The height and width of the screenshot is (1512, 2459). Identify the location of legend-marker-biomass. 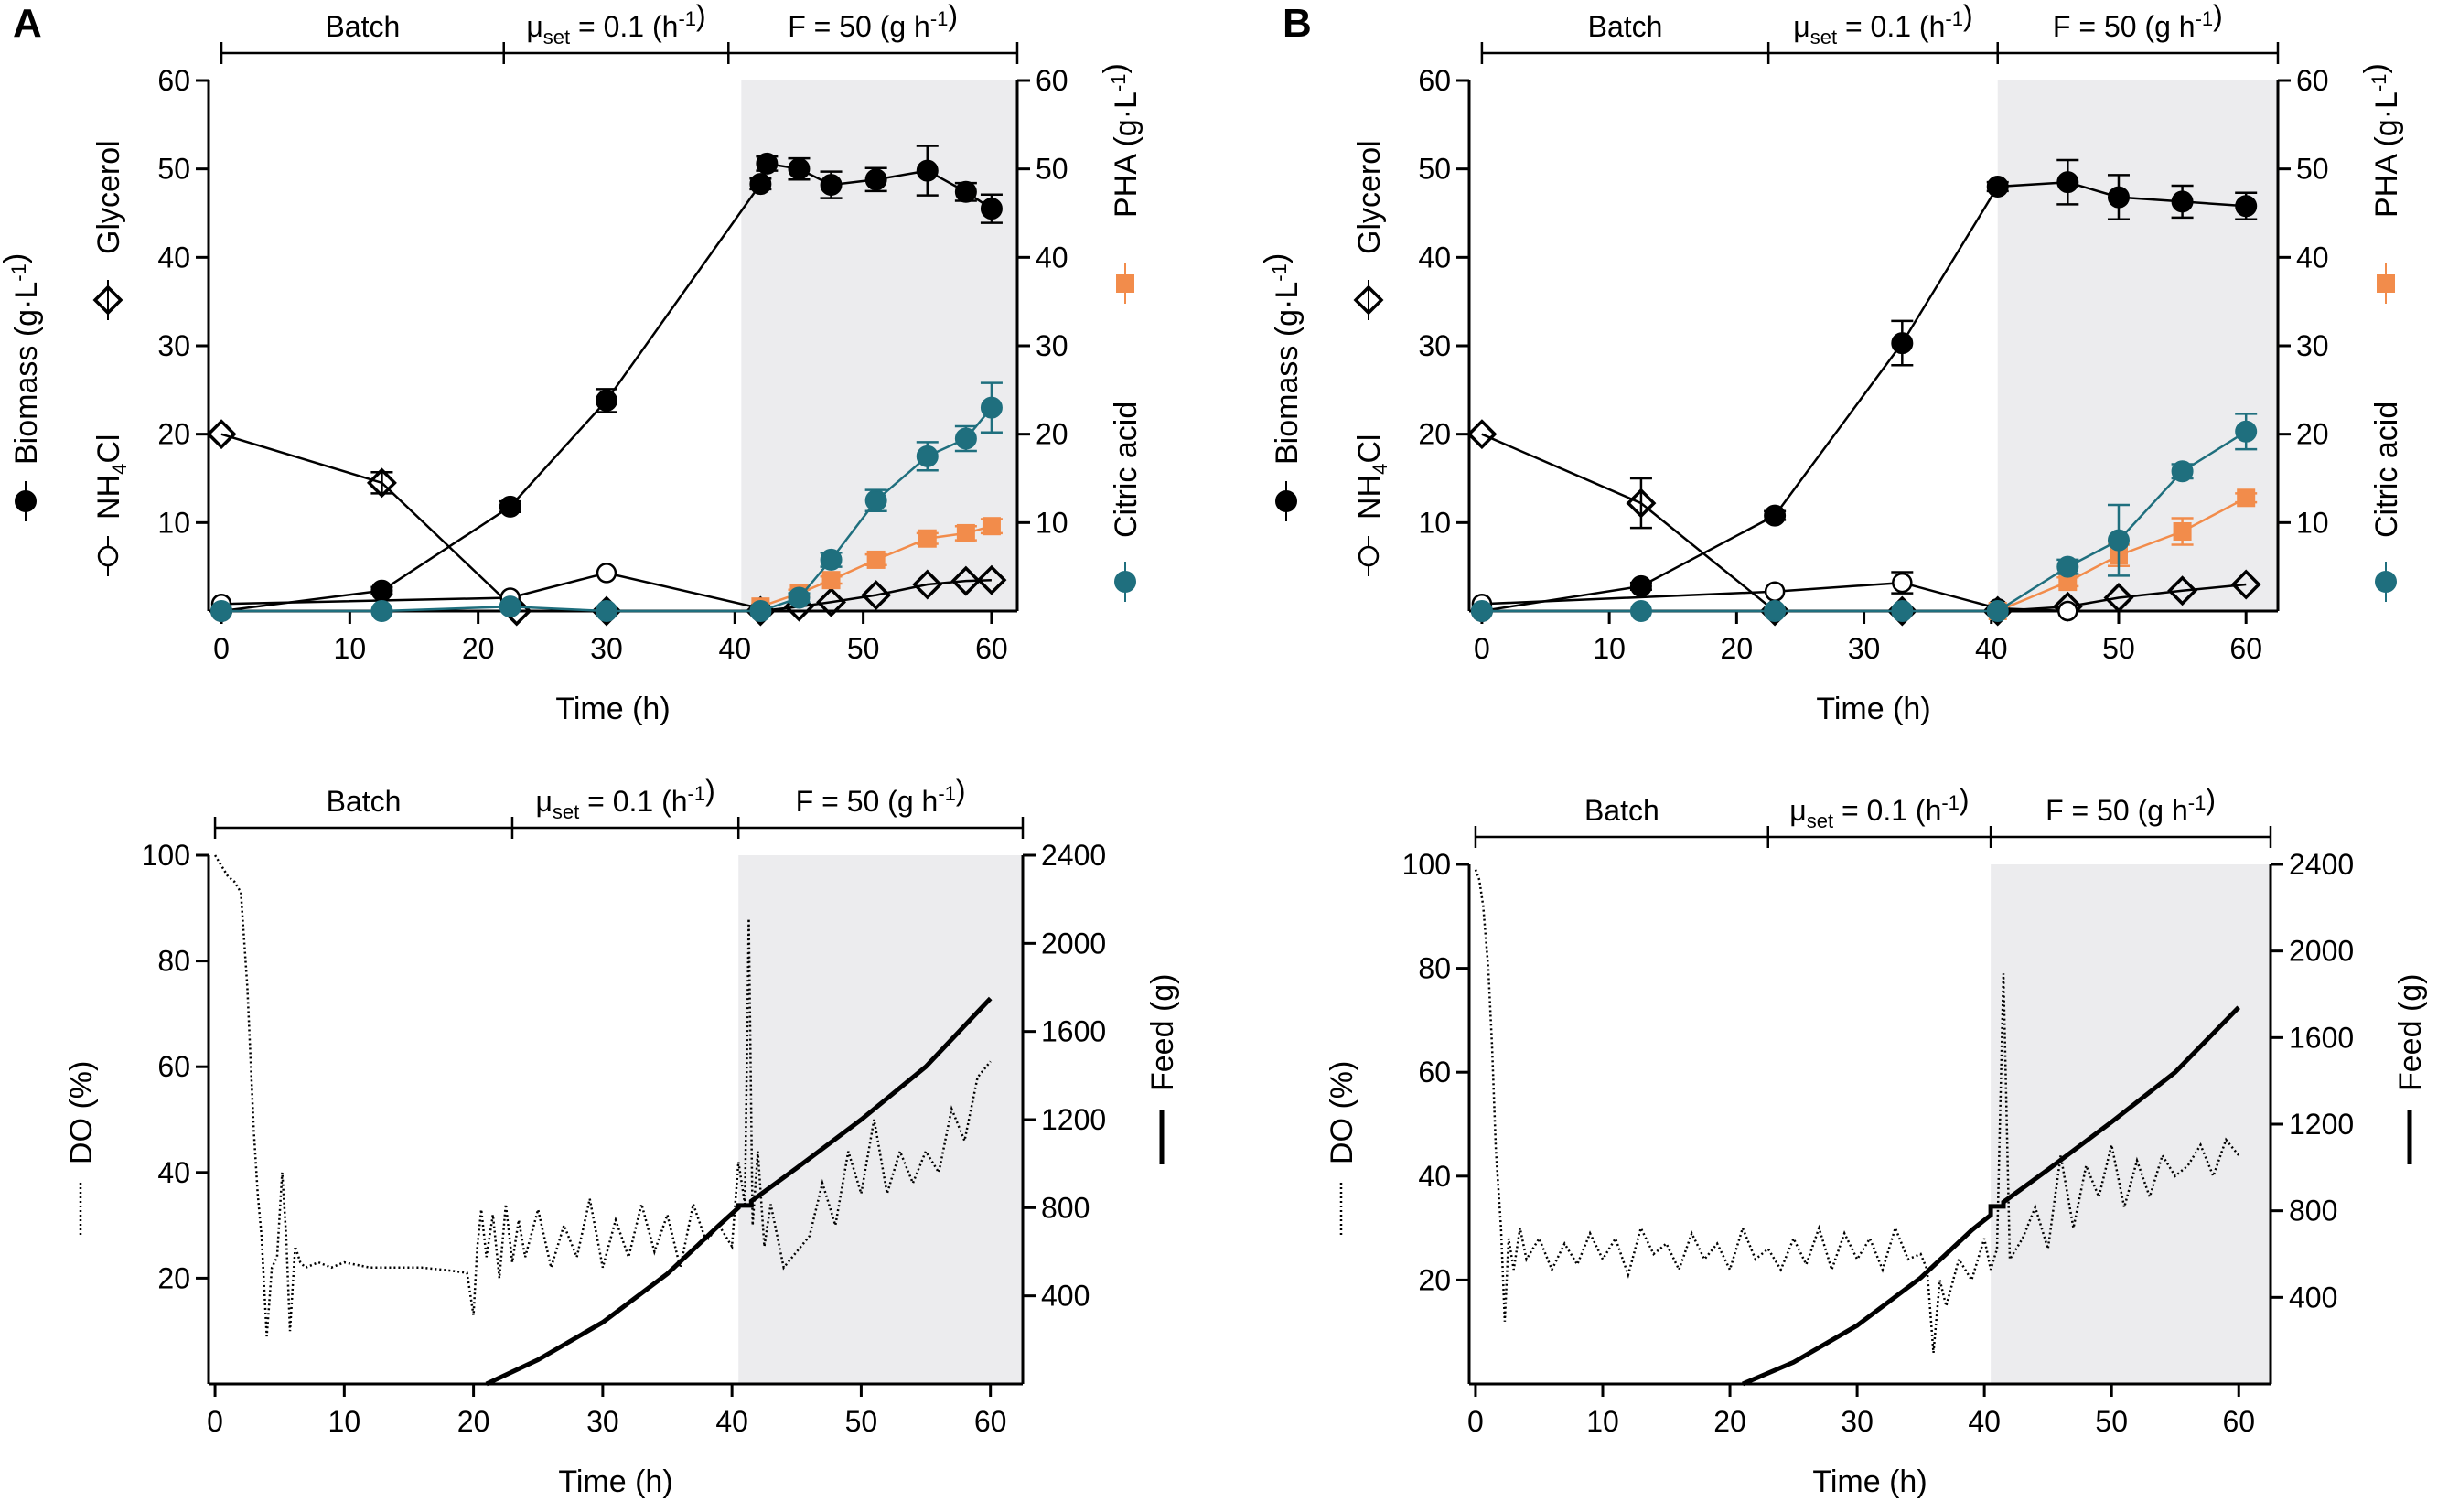
(26, 501).